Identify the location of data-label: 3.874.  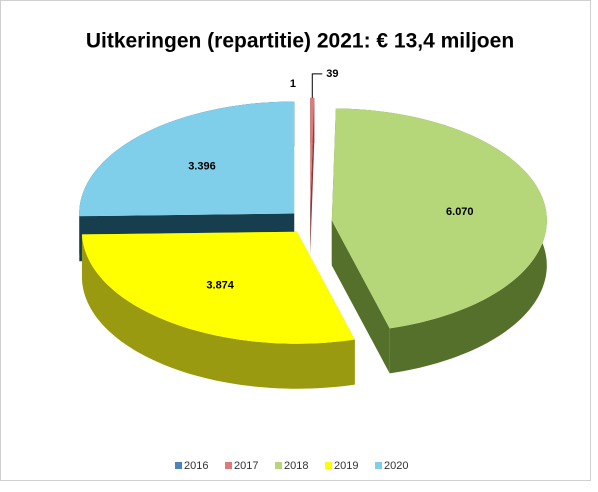
(220, 286).